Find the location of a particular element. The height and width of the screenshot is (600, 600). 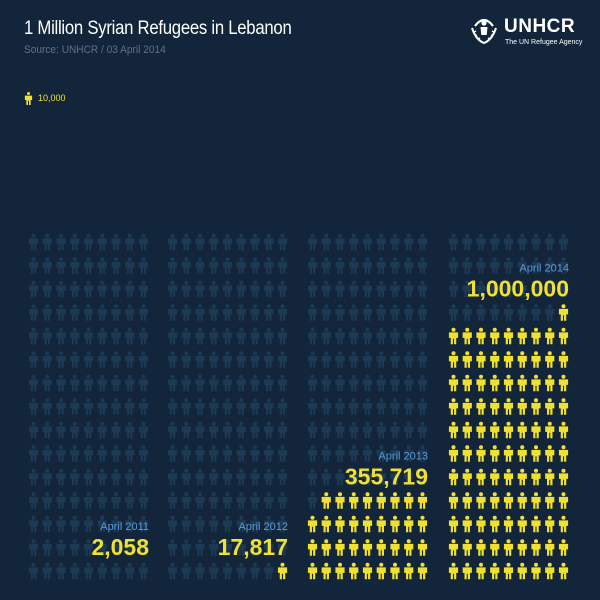

category-label: April 2011 is located at coordinates (124, 527).